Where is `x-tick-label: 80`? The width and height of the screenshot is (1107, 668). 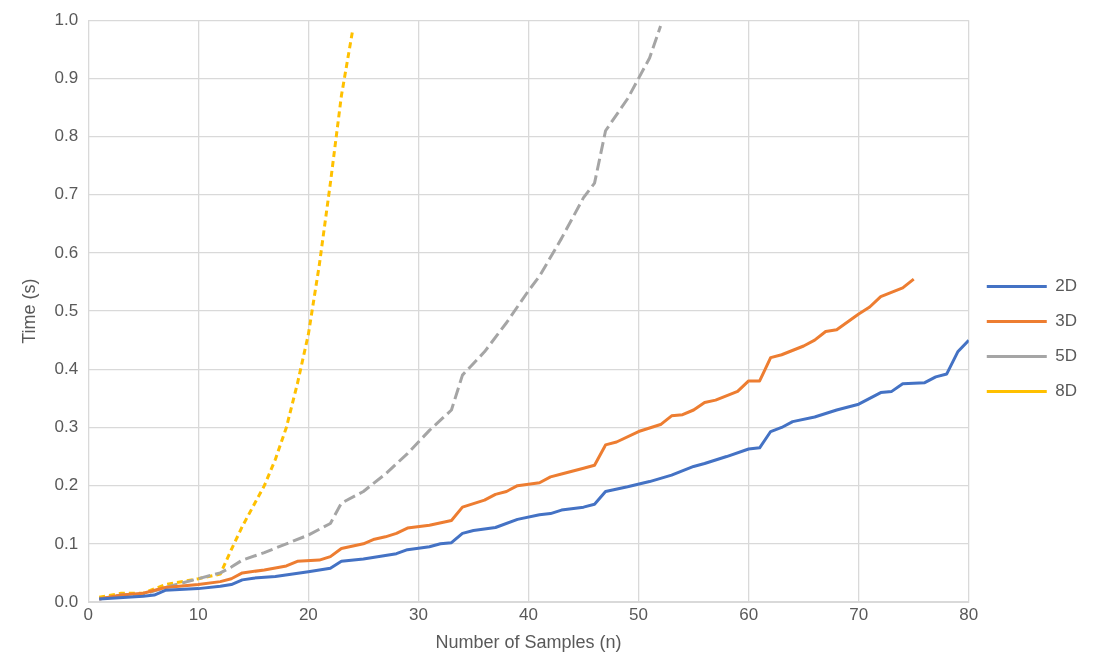 x-tick-label: 80 is located at coordinates (969, 614).